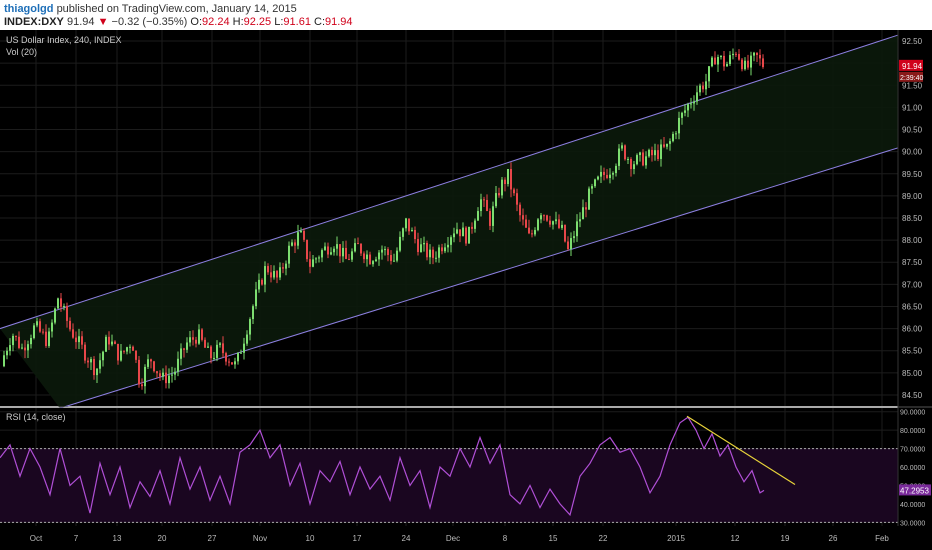 This screenshot has height=550, width=932. I want to click on time-tick-label: 19, so click(785, 538).